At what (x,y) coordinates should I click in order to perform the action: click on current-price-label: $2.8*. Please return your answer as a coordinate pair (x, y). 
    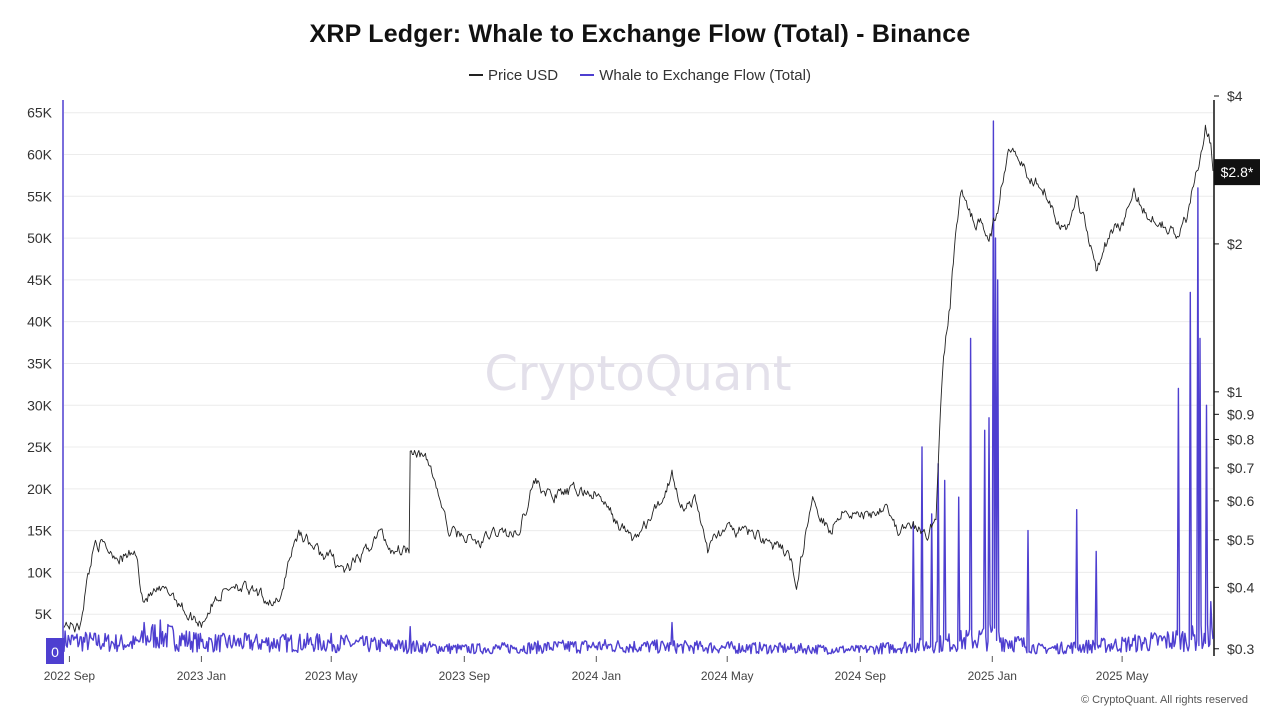
    Looking at the image, I should click on (1237, 172).